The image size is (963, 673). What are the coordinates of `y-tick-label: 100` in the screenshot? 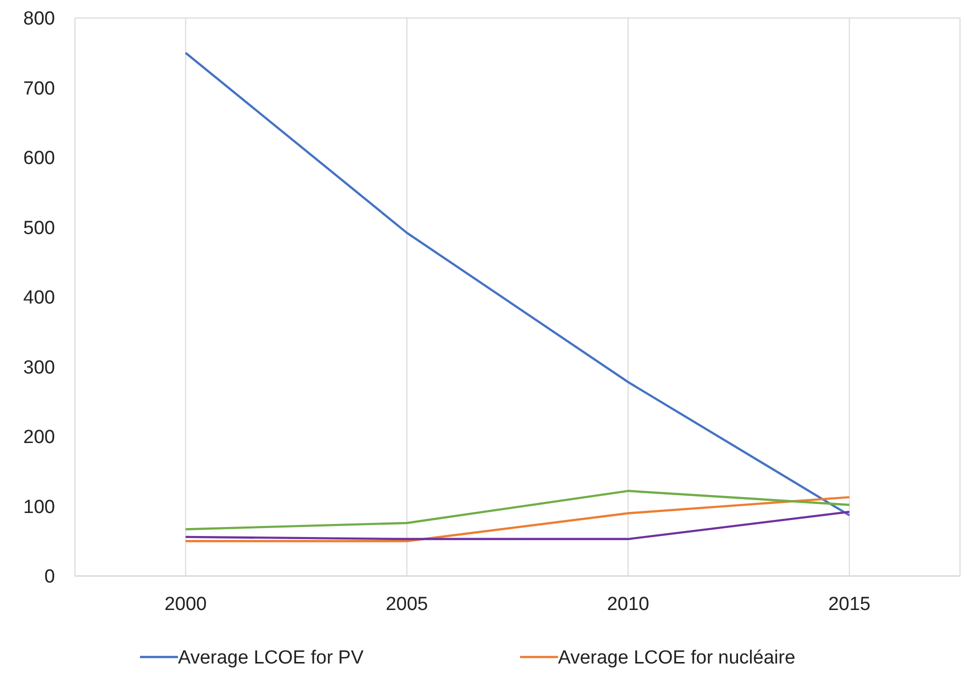 It's located at (39, 507).